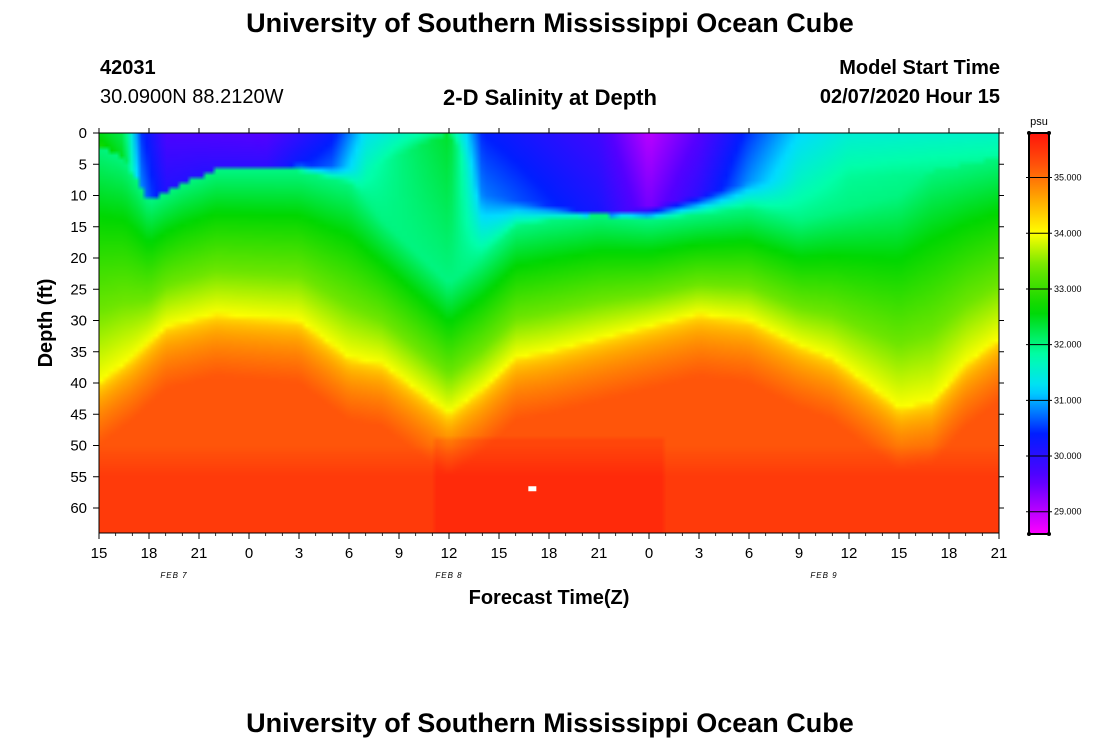 Image resolution: width=1100 pixels, height=750 pixels. I want to click on y-tick-label: 50, so click(78, 446).